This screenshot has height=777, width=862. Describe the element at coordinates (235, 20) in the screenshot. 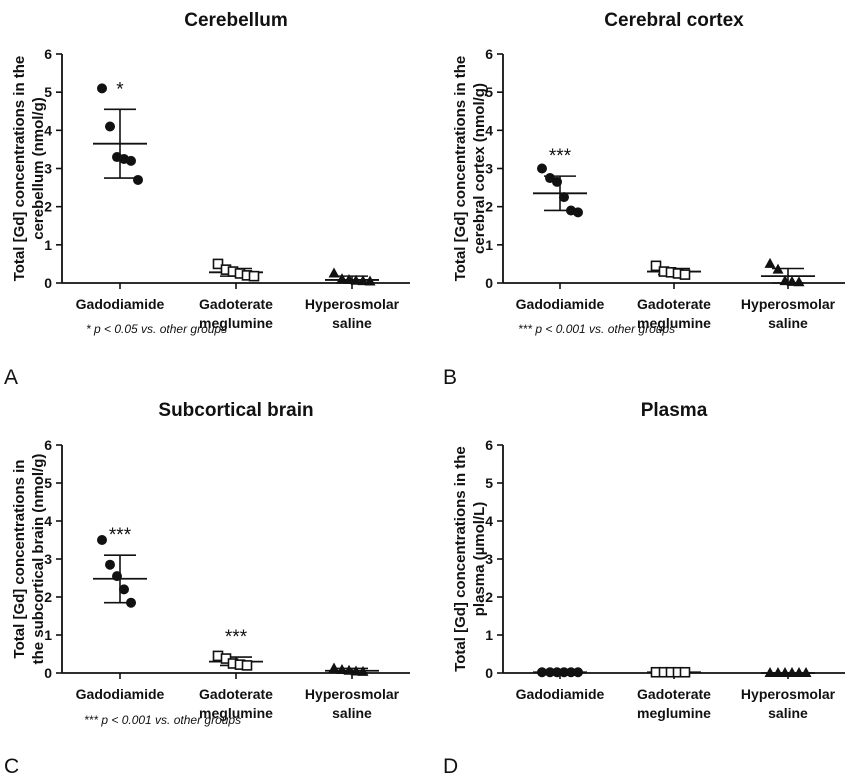

I see `panel-title: Cerebellum` at that location.